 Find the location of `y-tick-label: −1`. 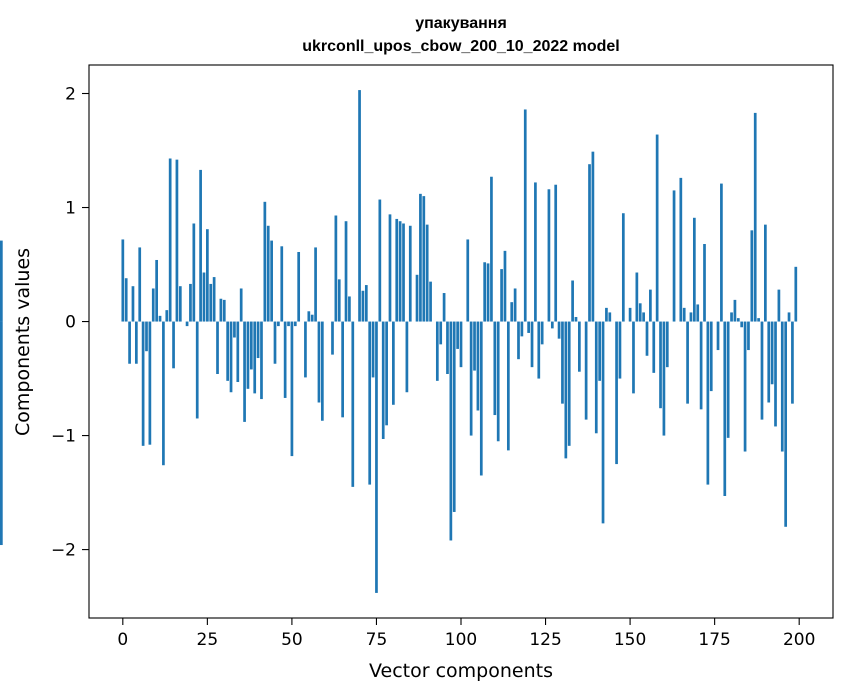

y-tick-label: −1 is located at coordinates (63, 437).